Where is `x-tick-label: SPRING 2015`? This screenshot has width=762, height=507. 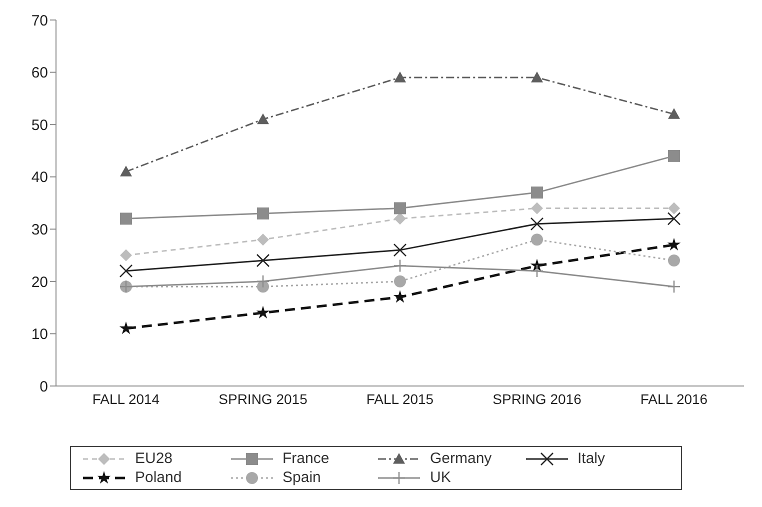
x-tick-label: SPRING 2015 is located at coordinates (263, 398).